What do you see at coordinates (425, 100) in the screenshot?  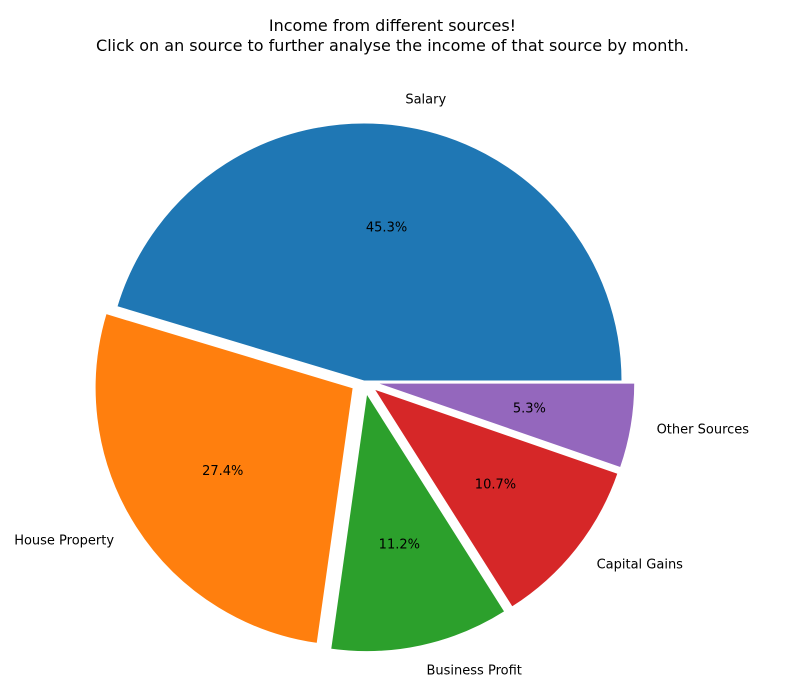 I see `pie-category-label-salary: Salary` at bounding box center [425, 100].